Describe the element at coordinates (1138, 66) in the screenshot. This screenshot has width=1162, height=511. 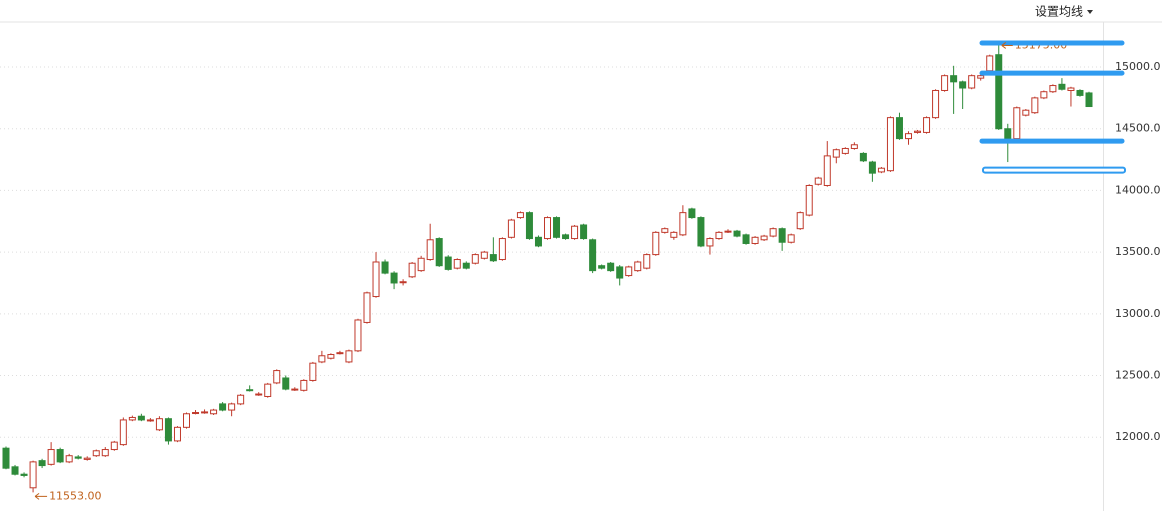
I see `y-tick-label: 15000.0` at that location.